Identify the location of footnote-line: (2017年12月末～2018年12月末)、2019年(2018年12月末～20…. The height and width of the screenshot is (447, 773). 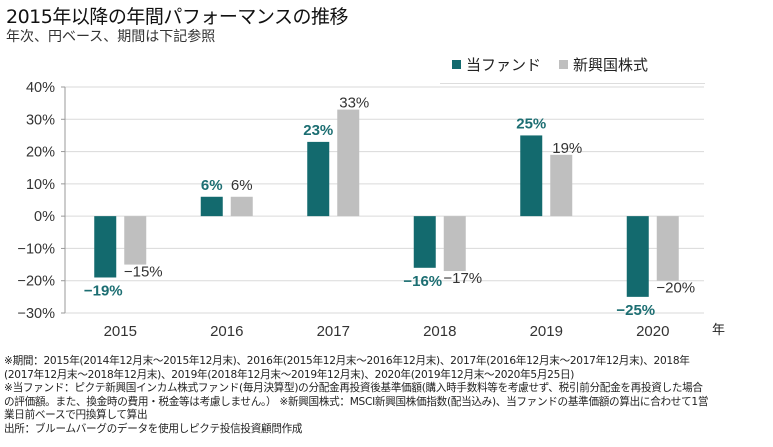
(289, 374).